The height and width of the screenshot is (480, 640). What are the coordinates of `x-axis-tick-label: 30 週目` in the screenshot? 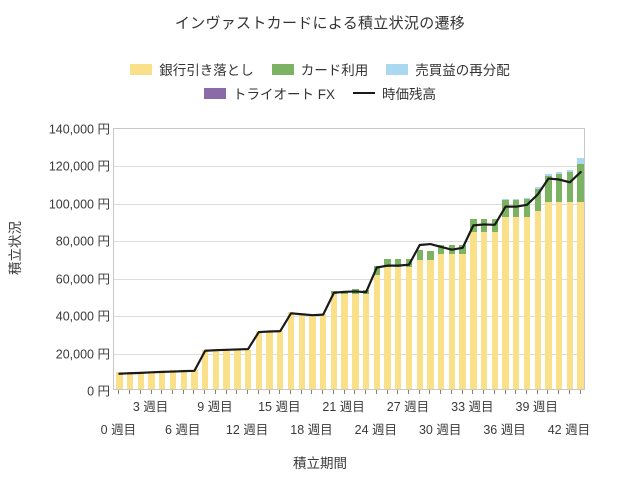 It's located at (440, 430).